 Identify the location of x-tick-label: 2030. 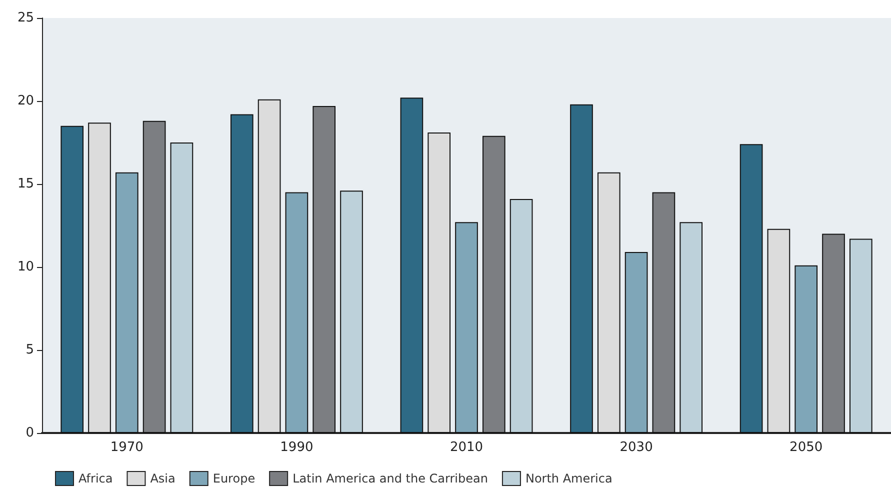
(636, 447).